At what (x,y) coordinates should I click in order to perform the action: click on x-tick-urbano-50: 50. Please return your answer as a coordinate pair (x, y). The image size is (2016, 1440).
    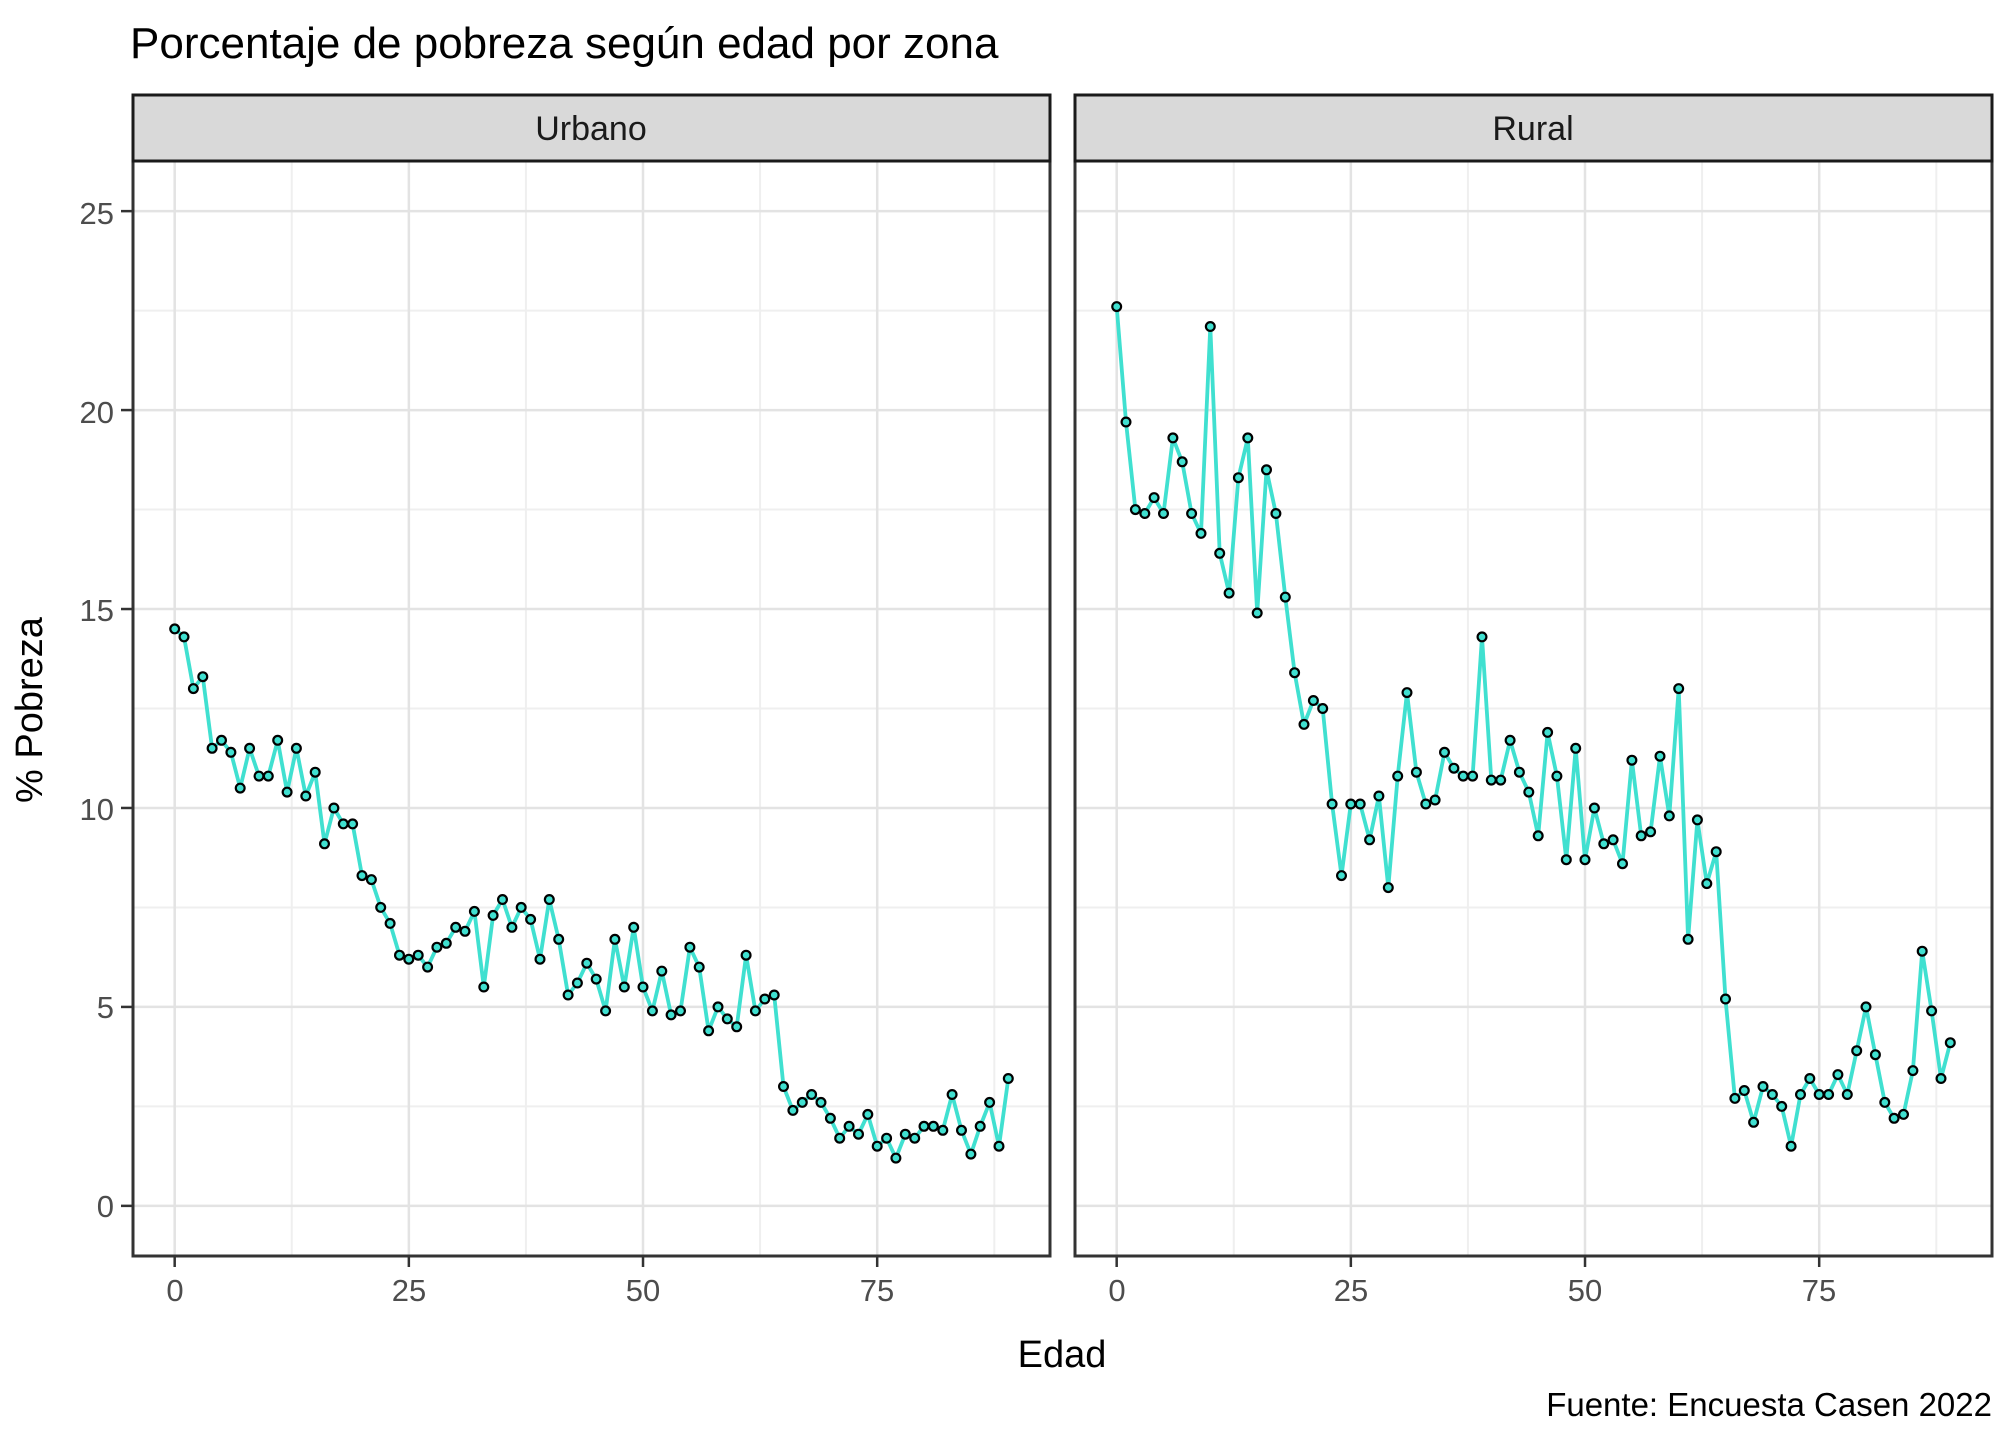
    Looking at the image, I should click on (643, 1290).